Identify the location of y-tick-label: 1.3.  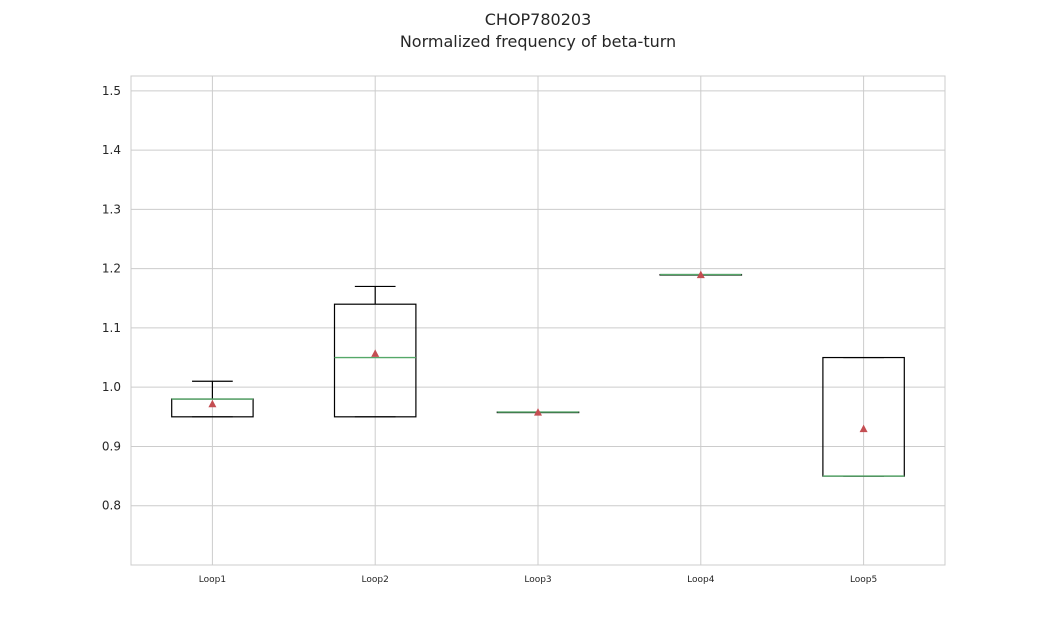
(111, 209).